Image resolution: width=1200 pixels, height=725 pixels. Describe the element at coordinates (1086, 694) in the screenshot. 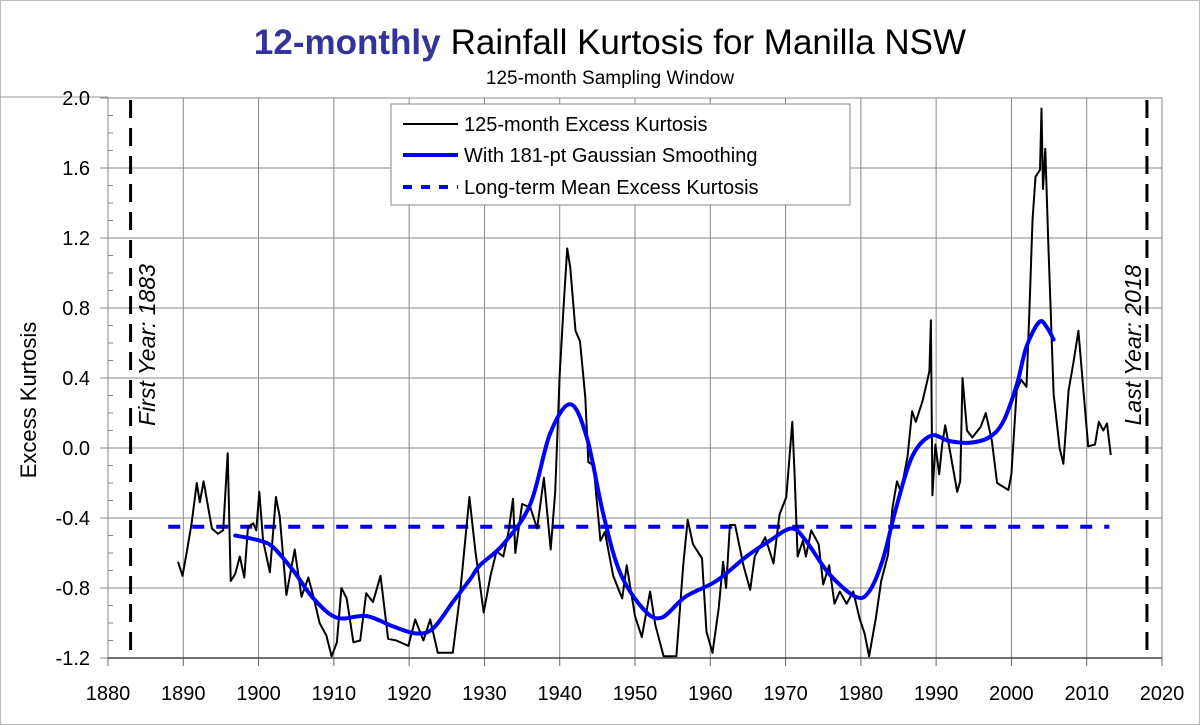

I see `x-tick-label: 2010` at that location.